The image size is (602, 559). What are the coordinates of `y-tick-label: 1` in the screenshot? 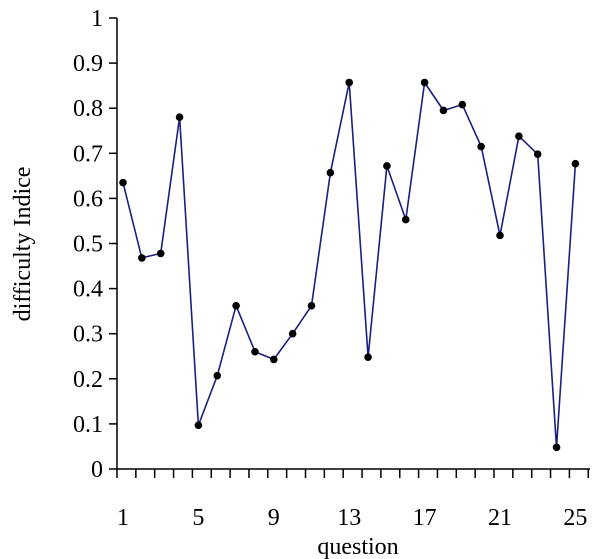 It's located at (97, 19).